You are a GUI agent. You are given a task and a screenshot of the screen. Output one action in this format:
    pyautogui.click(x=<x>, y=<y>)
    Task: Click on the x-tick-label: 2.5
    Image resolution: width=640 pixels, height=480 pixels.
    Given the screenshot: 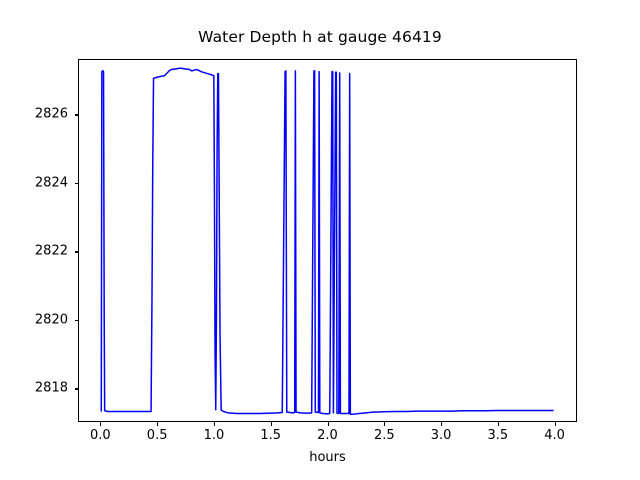 What is the action you would take?
    pyautogui.click(x=384, y=435)
    